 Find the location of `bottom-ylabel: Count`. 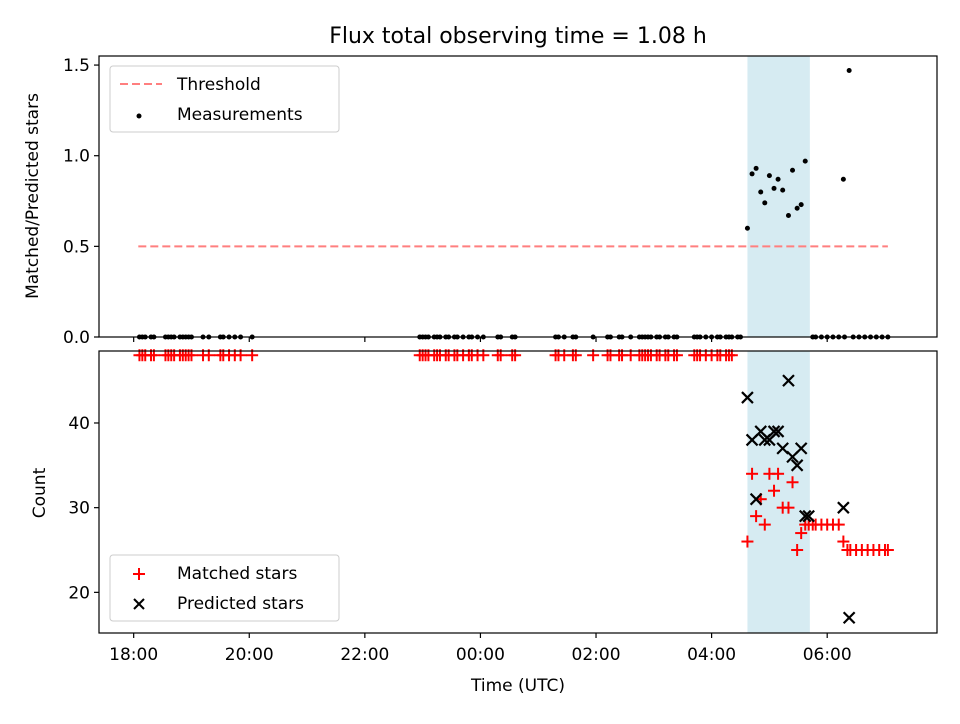

bottom-ylabel: Count is located at coordinates (40, 492).